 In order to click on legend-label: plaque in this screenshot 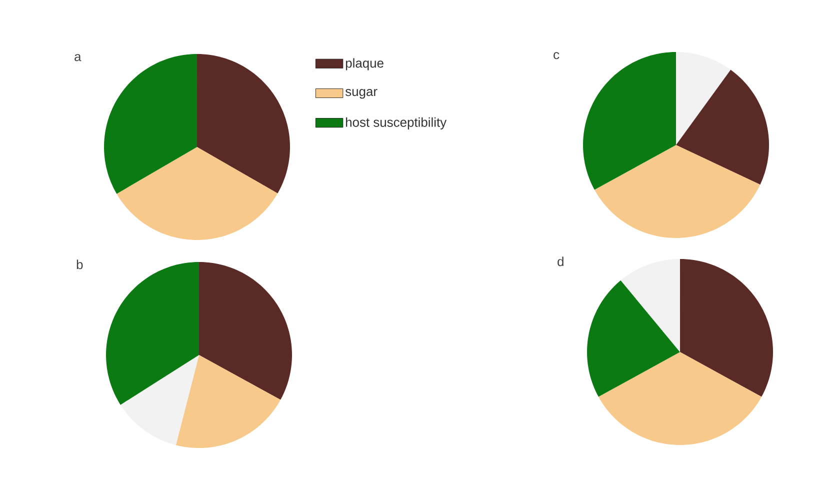, I will do `click(365, 64)`.